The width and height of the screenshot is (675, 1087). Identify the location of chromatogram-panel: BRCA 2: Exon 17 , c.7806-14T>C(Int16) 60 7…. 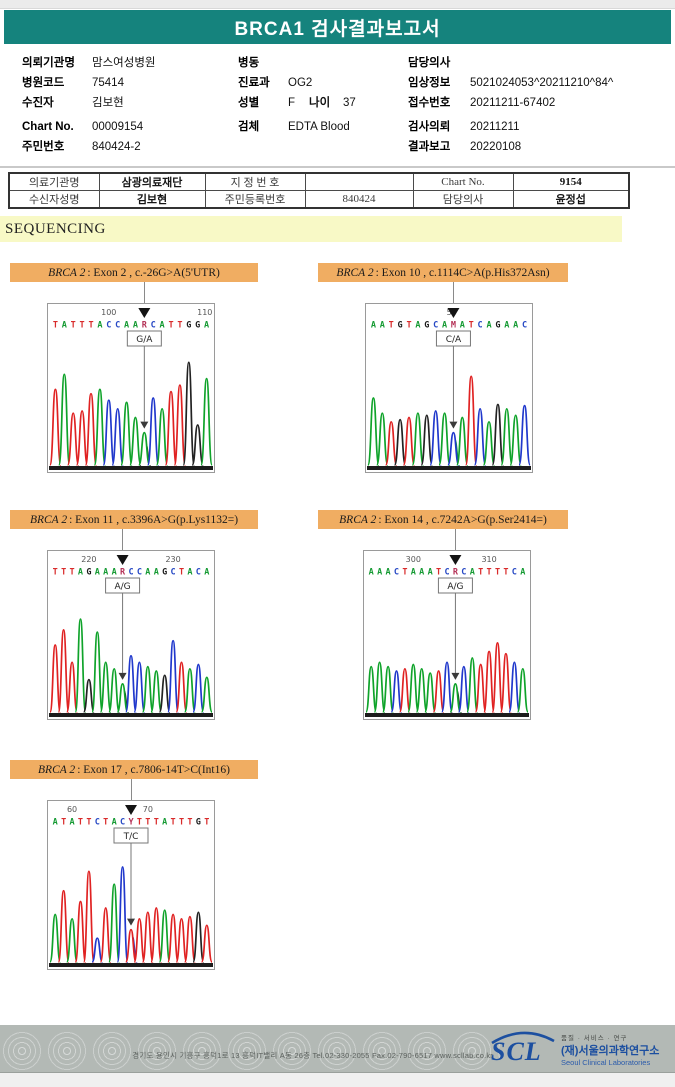
(134, 865).